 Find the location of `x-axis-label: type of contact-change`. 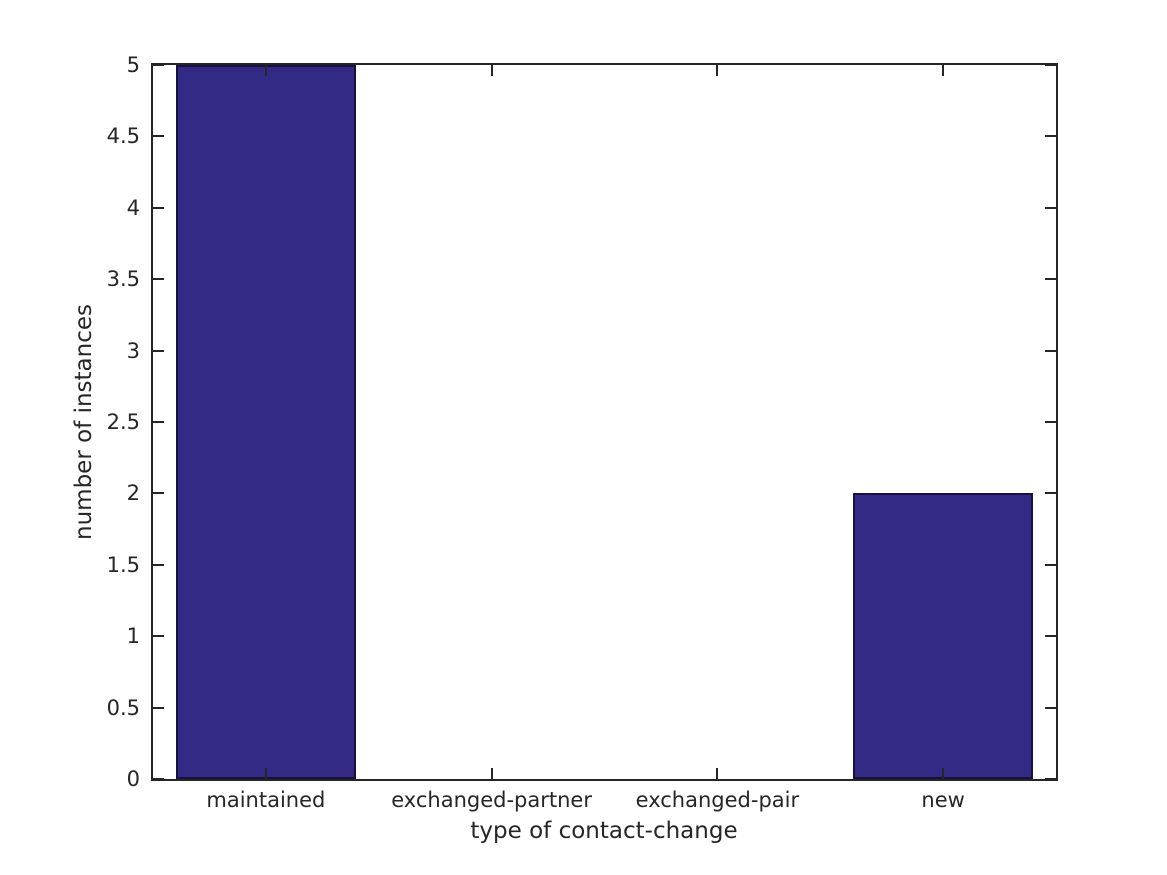

x-axis-label: type of contact-change is located at coordinates (604, 831).